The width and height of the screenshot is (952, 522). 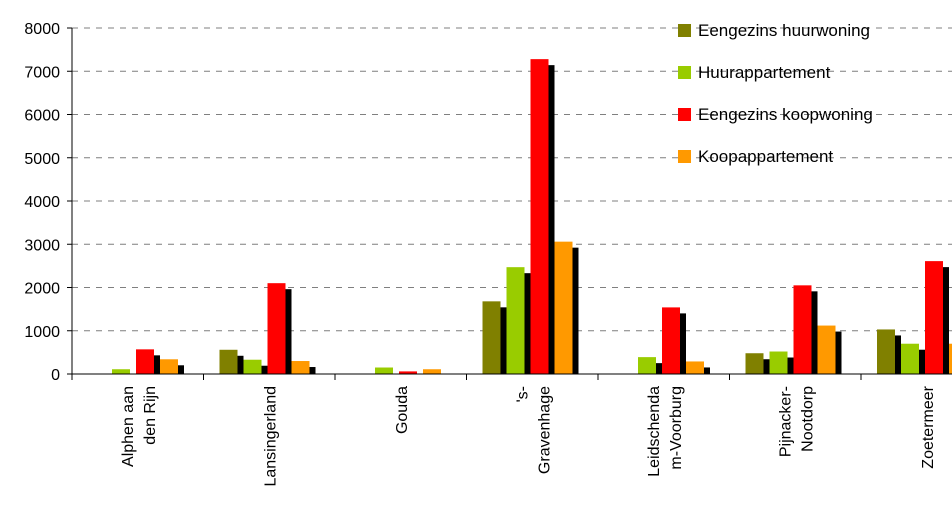 What do you see at coordinates (402, 410) in the screenshot?
I see `x-tick-label-2-0: Gouda` at bounding box center [402, 410].